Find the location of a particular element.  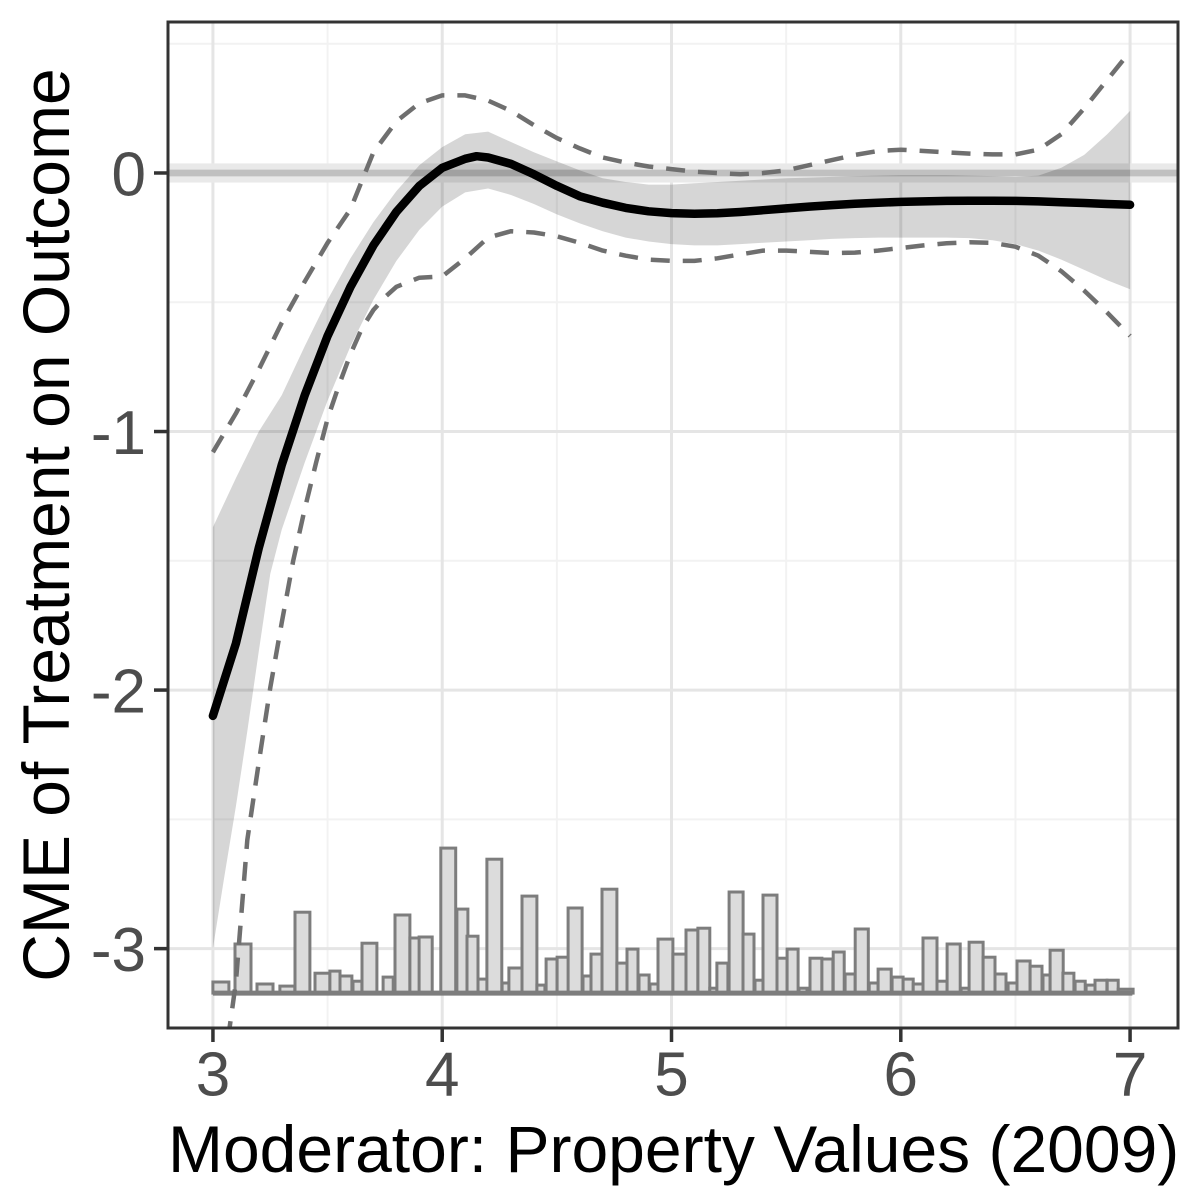

x-axis-tick-label: 4 is located at coordinates (442, 1074).